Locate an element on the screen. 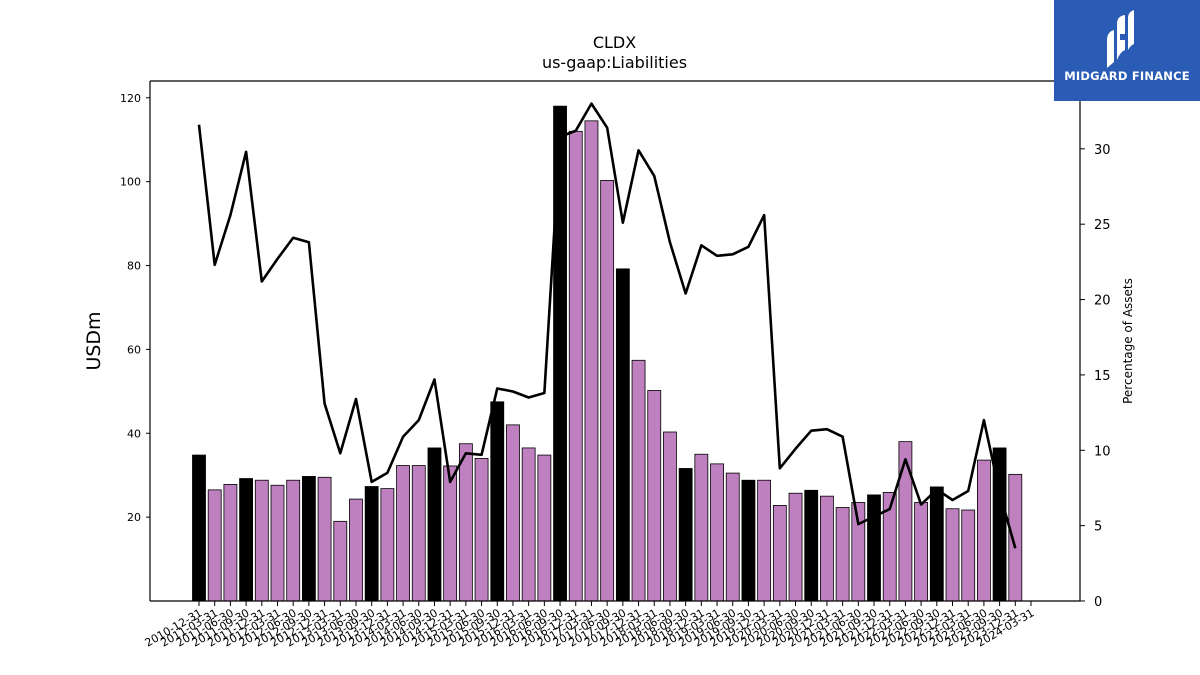 The image size is (1200, 675). chart-title: CLDX is located at coordinates (614, 42).